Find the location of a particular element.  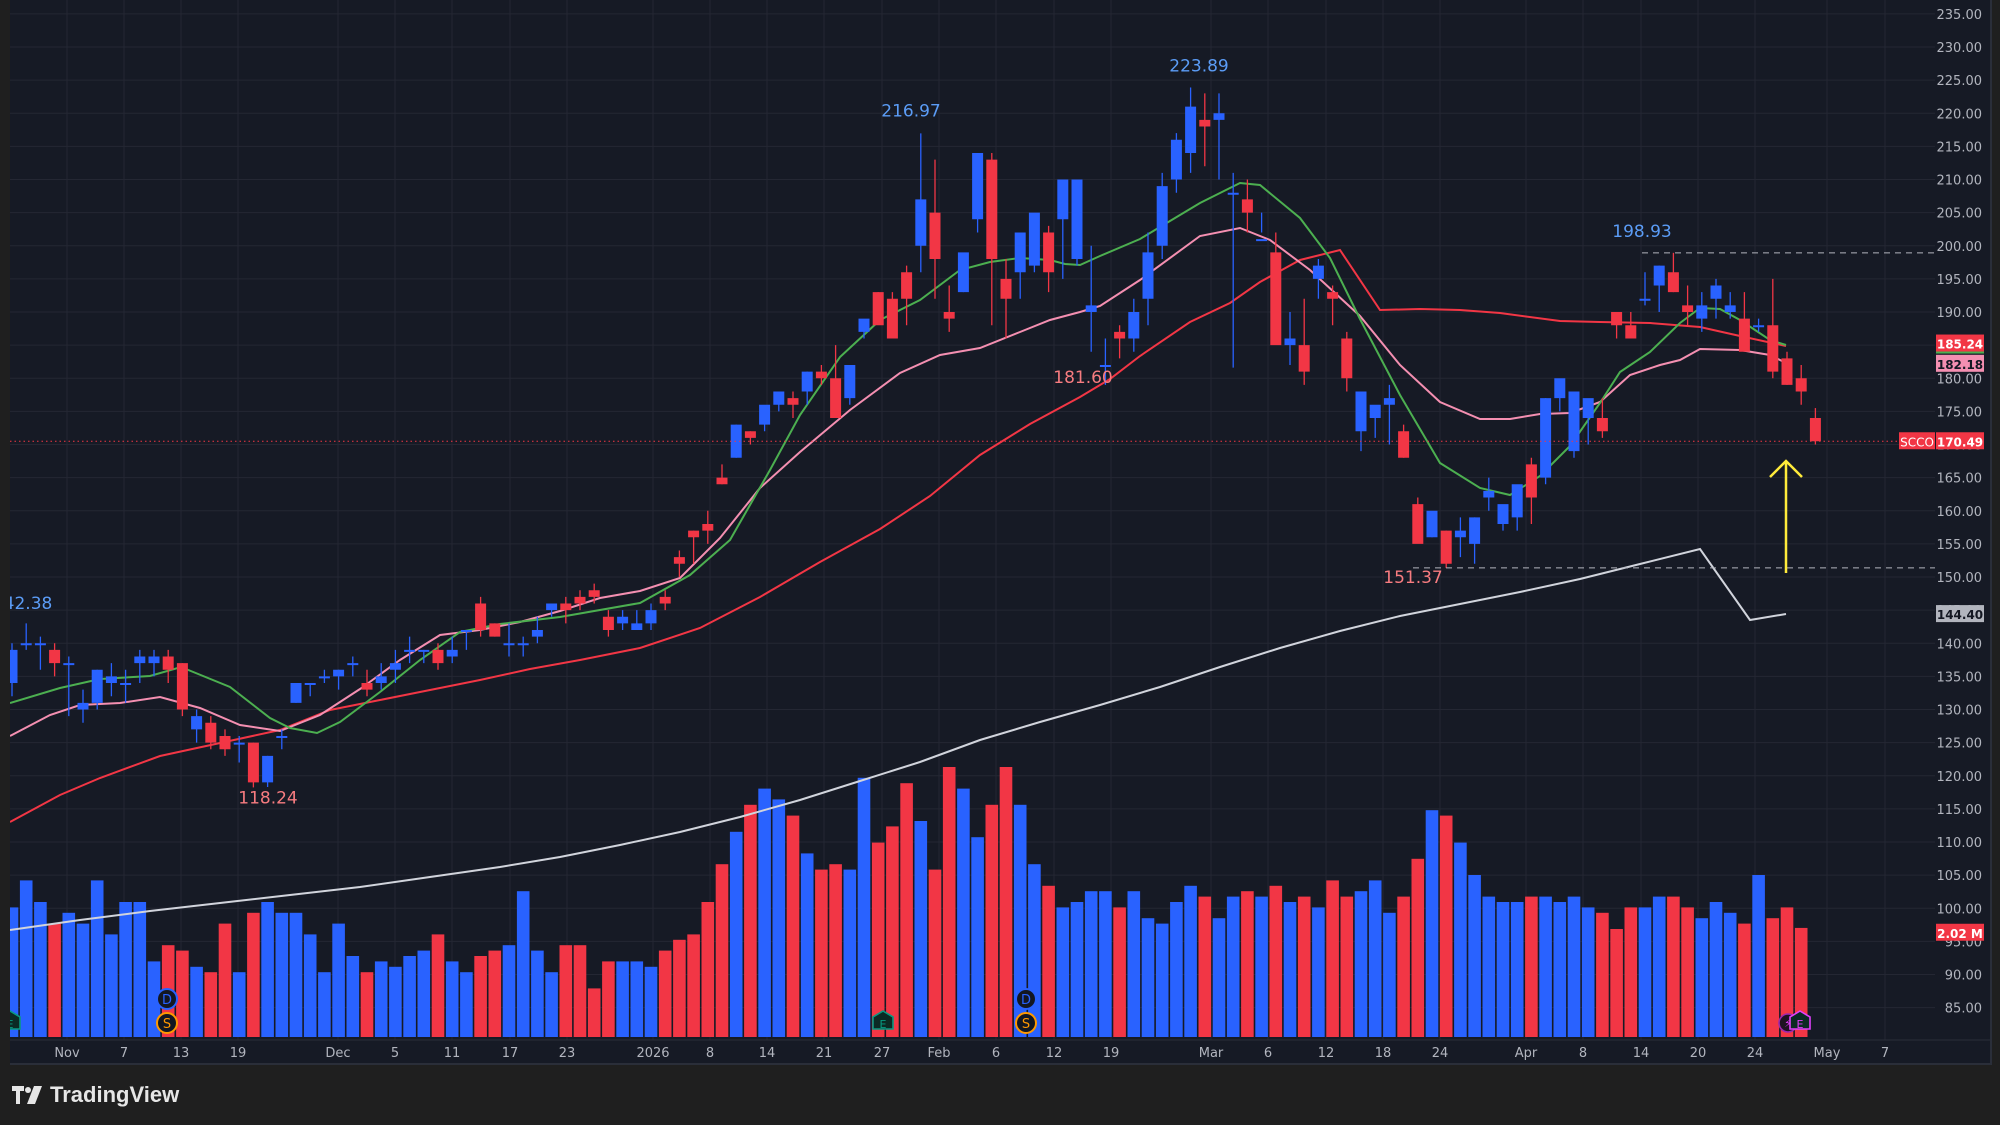

svg-text: 165.00 is located at coordinates (1960, 479).